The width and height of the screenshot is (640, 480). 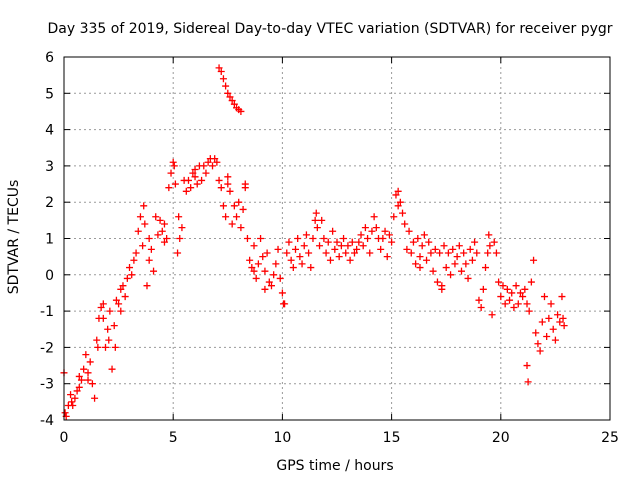 I want to click on y-tick-label: 6, so click(x=49, y=58).